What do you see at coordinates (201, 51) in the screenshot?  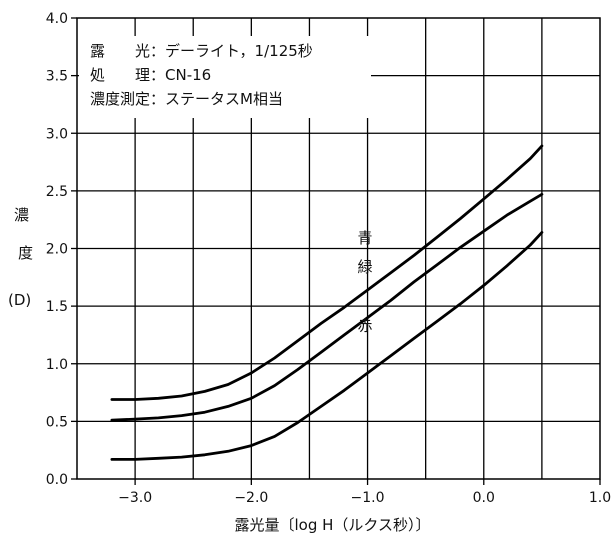 I see `info-line-exposure: 露 光：デーライト，1/125秒` at bounding box center [201, 51].